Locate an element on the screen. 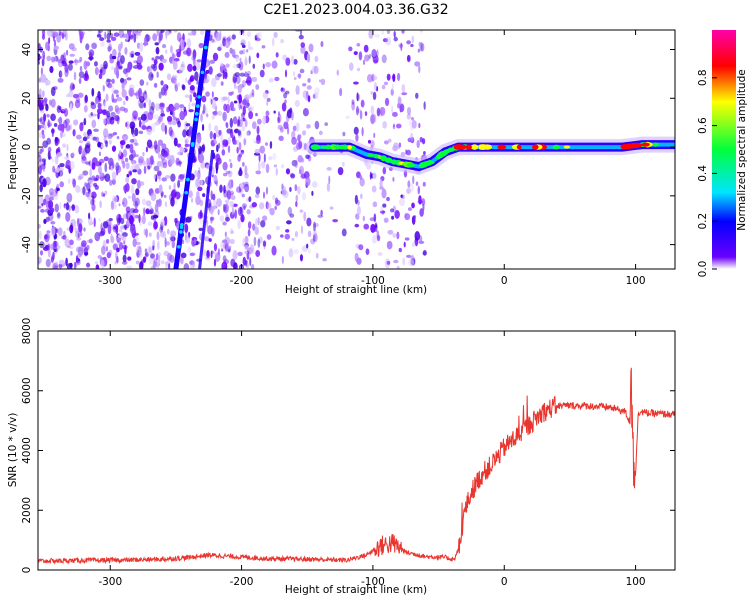 This screenshot has width=750, height=600. snr-y-tick-label: 8000 is located at coordinates (27, 331).